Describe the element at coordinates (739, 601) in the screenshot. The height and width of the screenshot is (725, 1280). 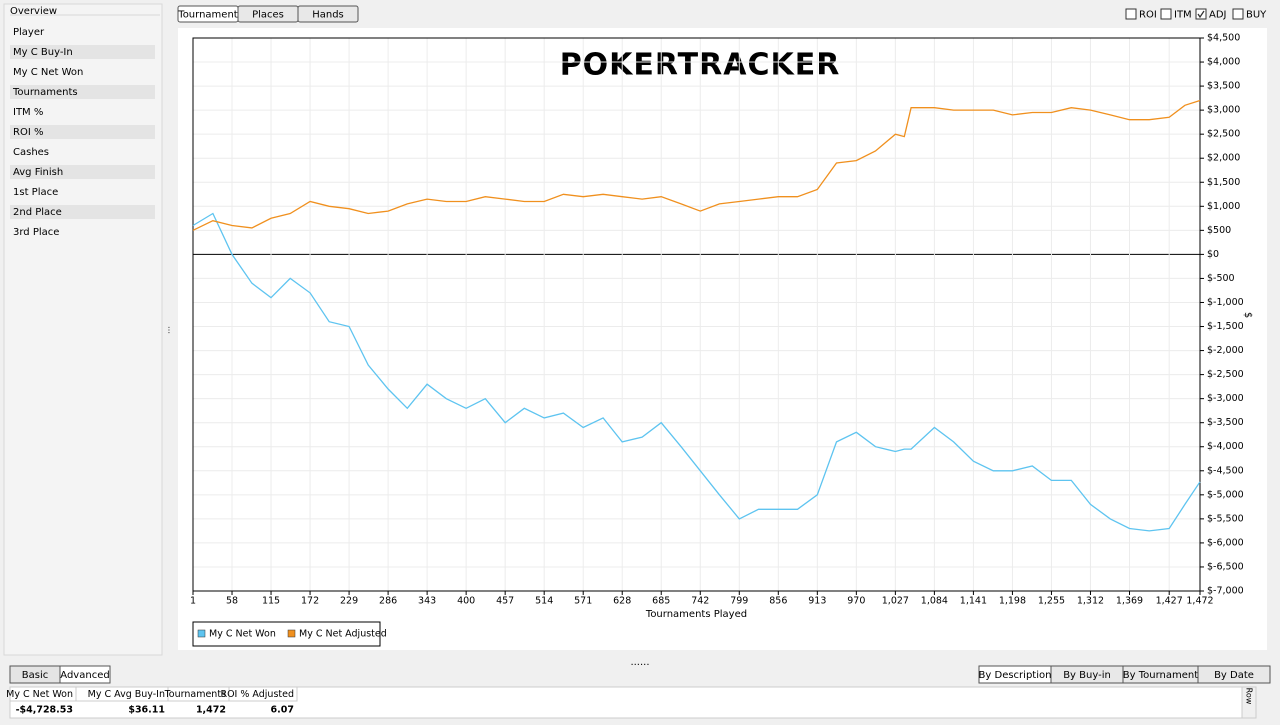
I see `x-tick-label: 799` at that location.